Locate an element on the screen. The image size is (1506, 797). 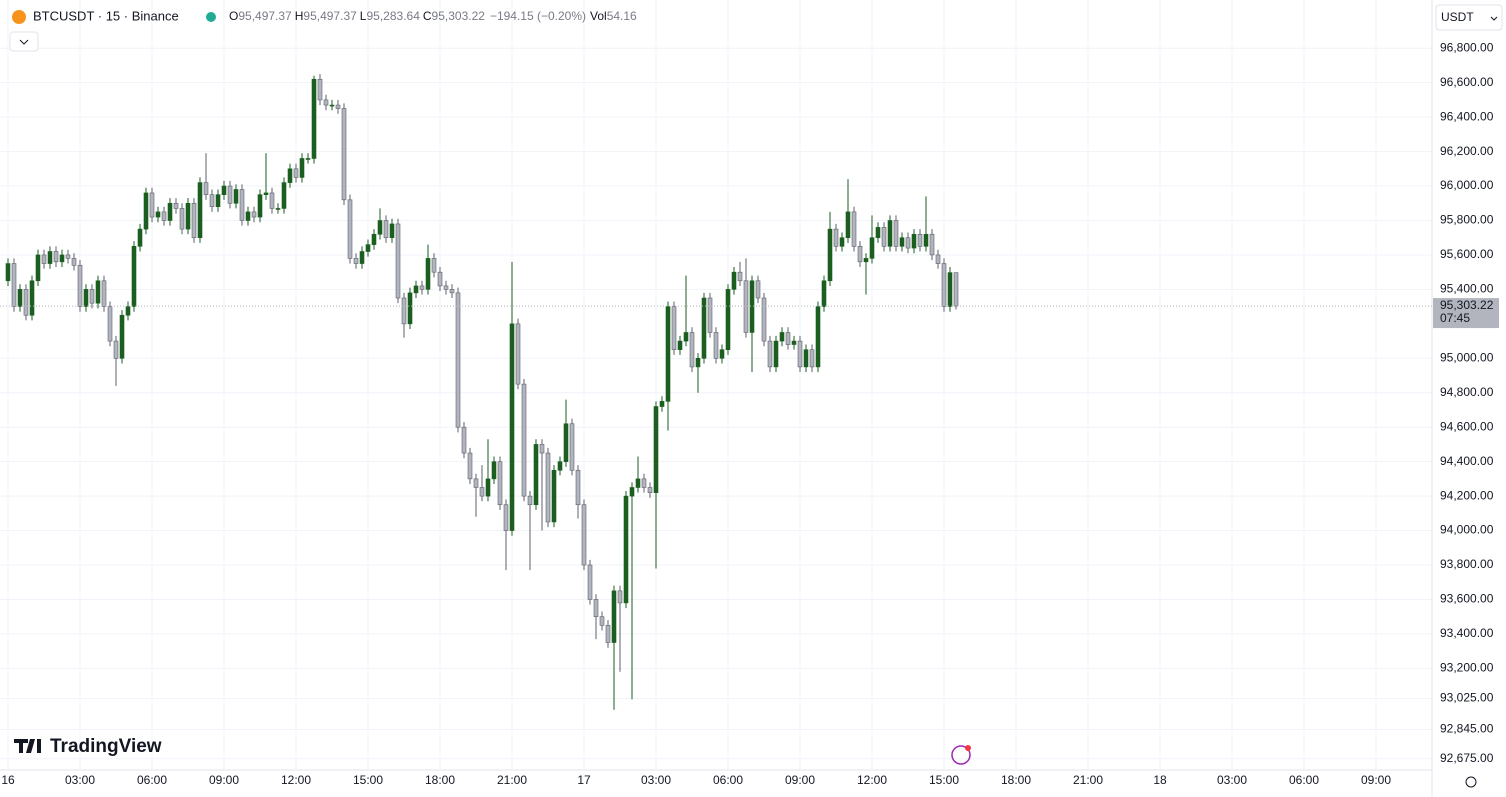
y-tick-label: 94,800.00 is located at coordinates (1467, 392).